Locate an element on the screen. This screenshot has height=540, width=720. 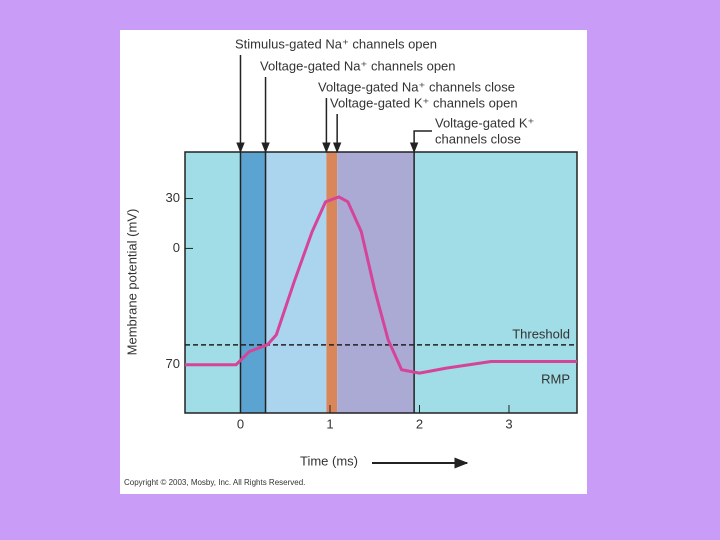
annotation-text: Voltage-gated Na⁺ channels open is located at coordinates (358, 65).